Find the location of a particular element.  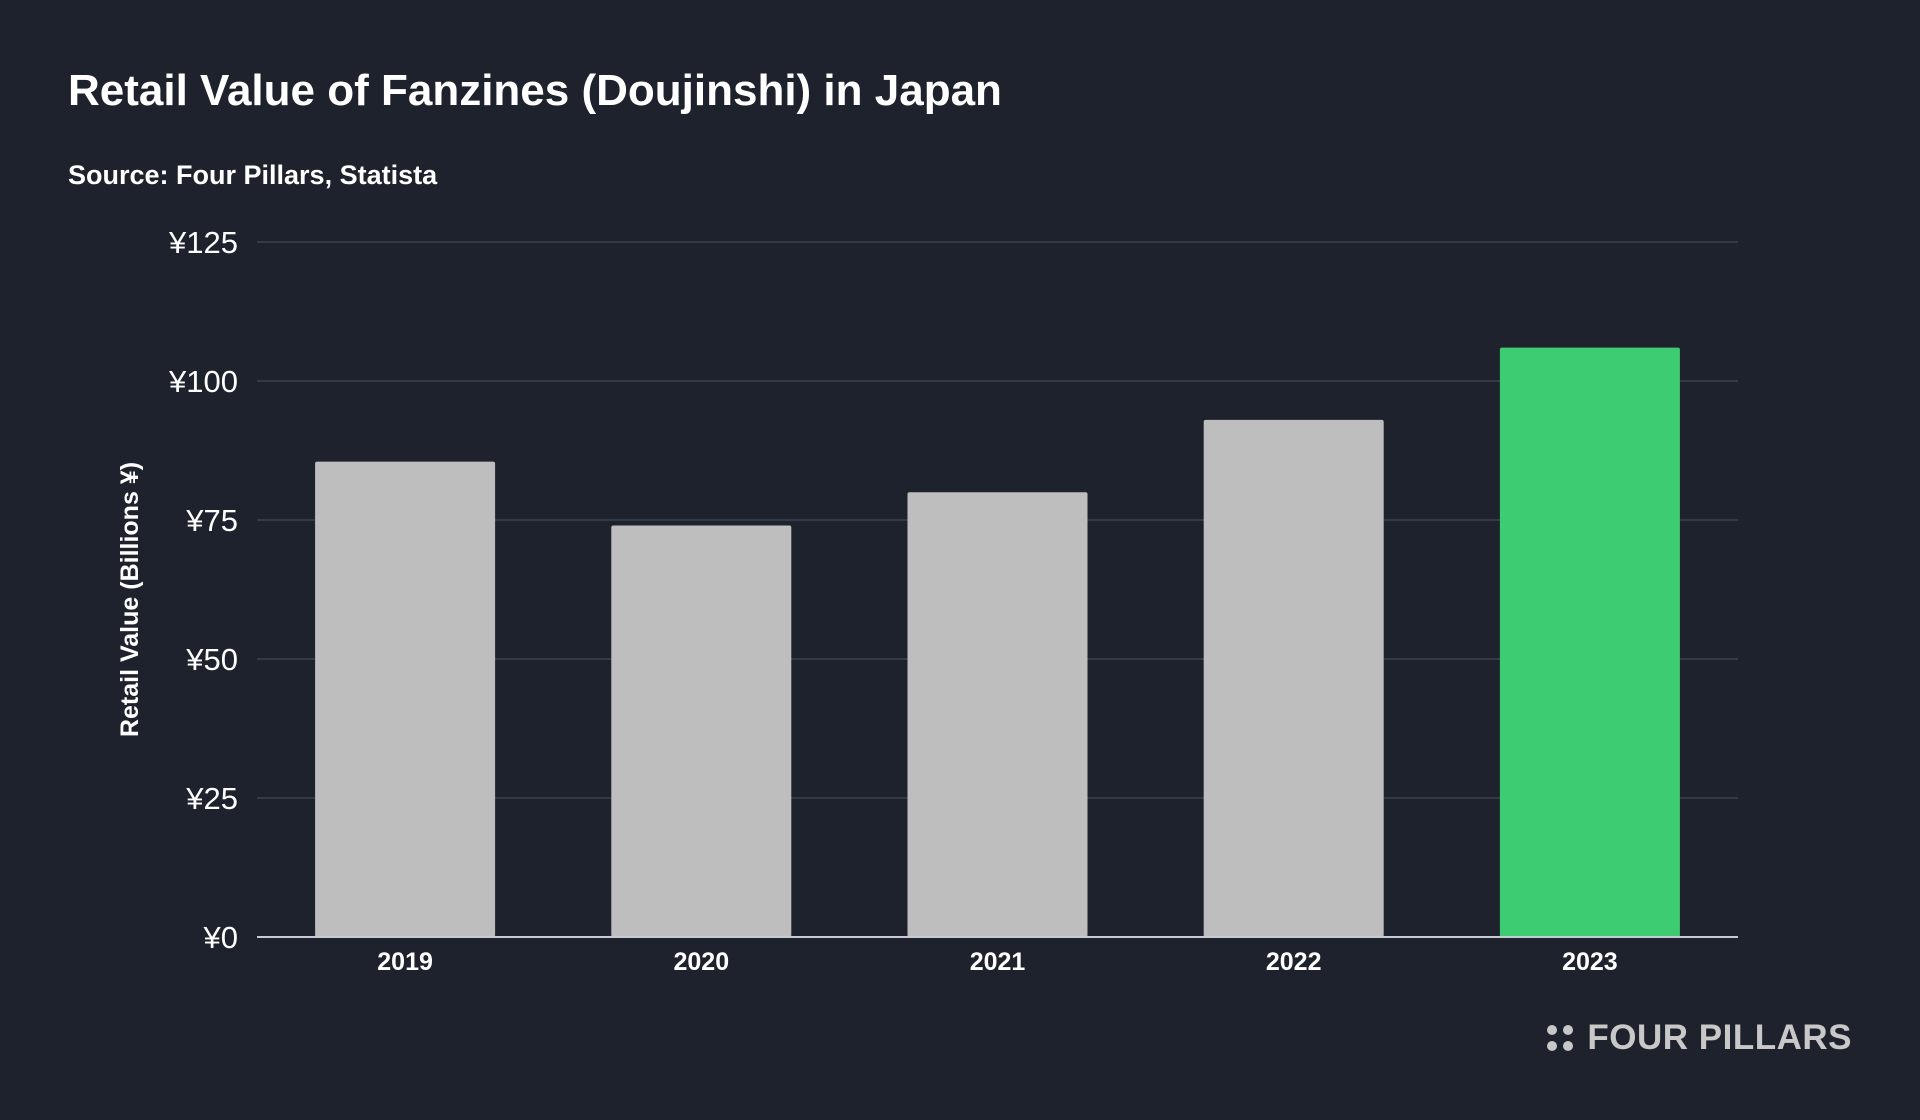

y-tick-label: ¥0 is located at coordinates (220, 937).